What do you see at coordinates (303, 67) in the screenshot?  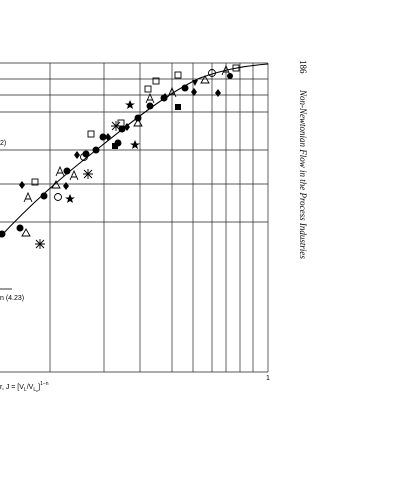 I see `page-number: 186` at bounding box center [303, 67].